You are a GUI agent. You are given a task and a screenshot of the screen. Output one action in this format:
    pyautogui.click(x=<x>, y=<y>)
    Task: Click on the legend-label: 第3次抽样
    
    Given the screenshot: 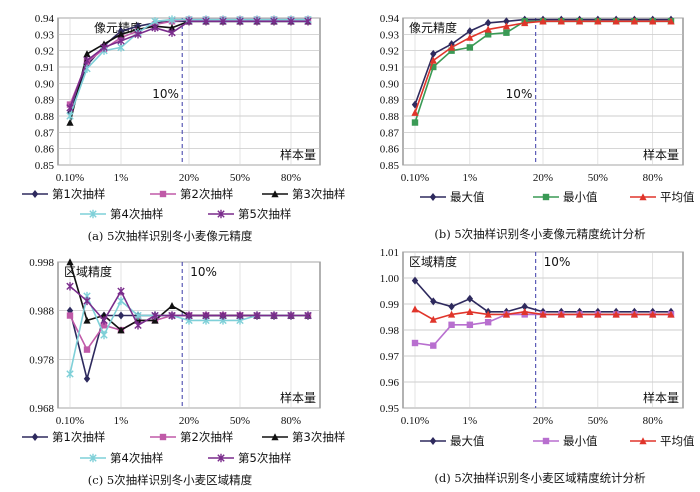 What is the action you would take?
    pyautogui.click(x=318, y=194)
    